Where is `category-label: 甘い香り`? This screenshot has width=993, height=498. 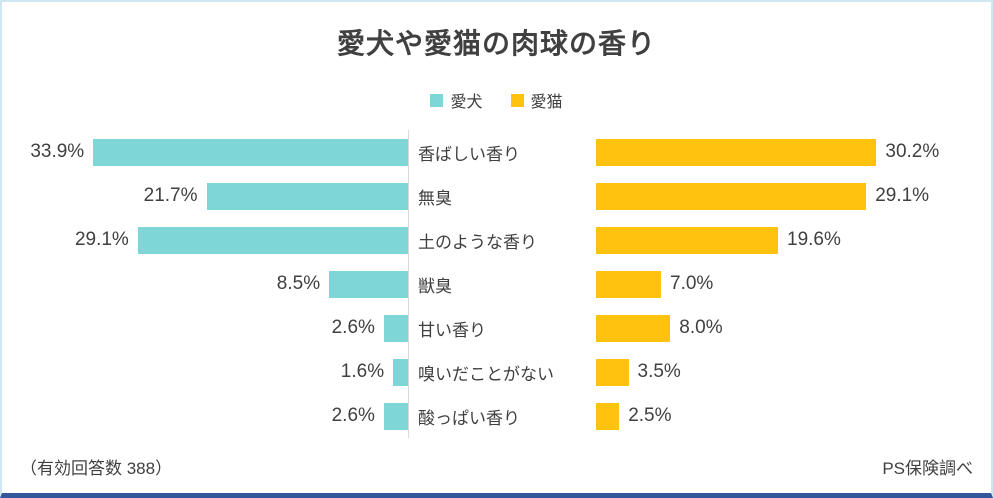 category-label: 甘い香り is located at coordinates (502, 328).